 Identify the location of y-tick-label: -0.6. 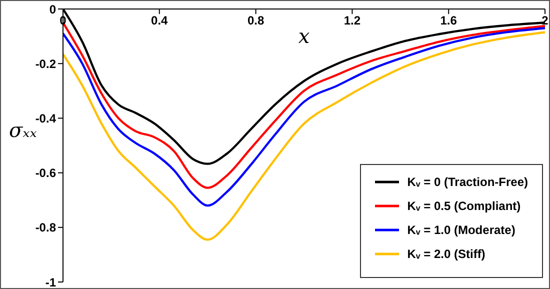
(45, 173).